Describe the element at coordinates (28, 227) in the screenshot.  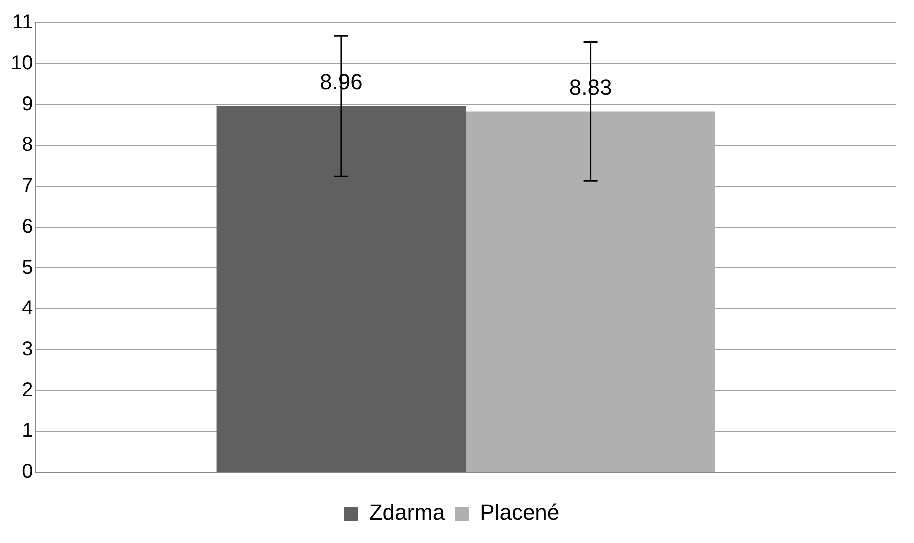
I see `y-tick-label: 6` at that location.